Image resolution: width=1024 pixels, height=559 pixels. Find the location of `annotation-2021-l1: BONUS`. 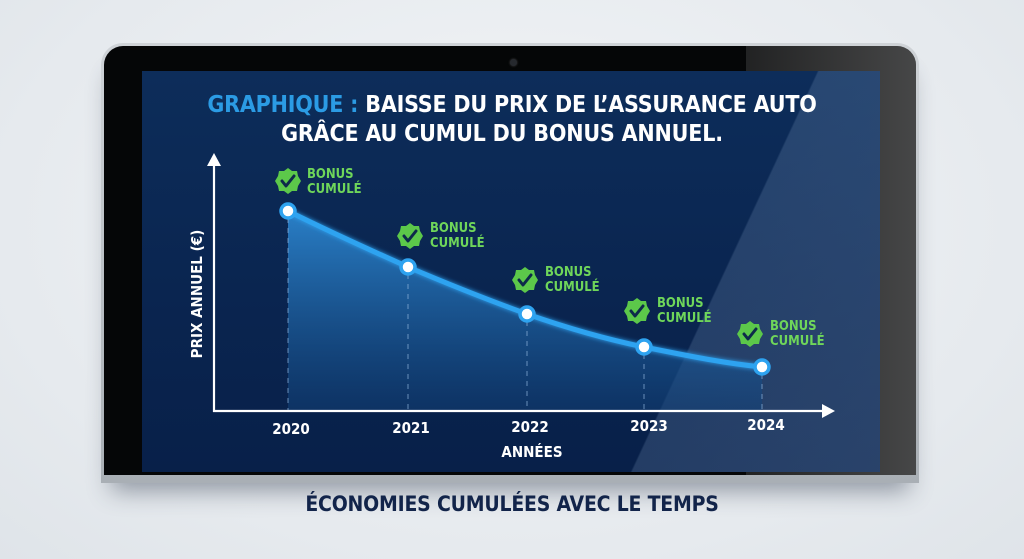

annotation-2021-l1: BONUS is located at coordinates (453, 228).